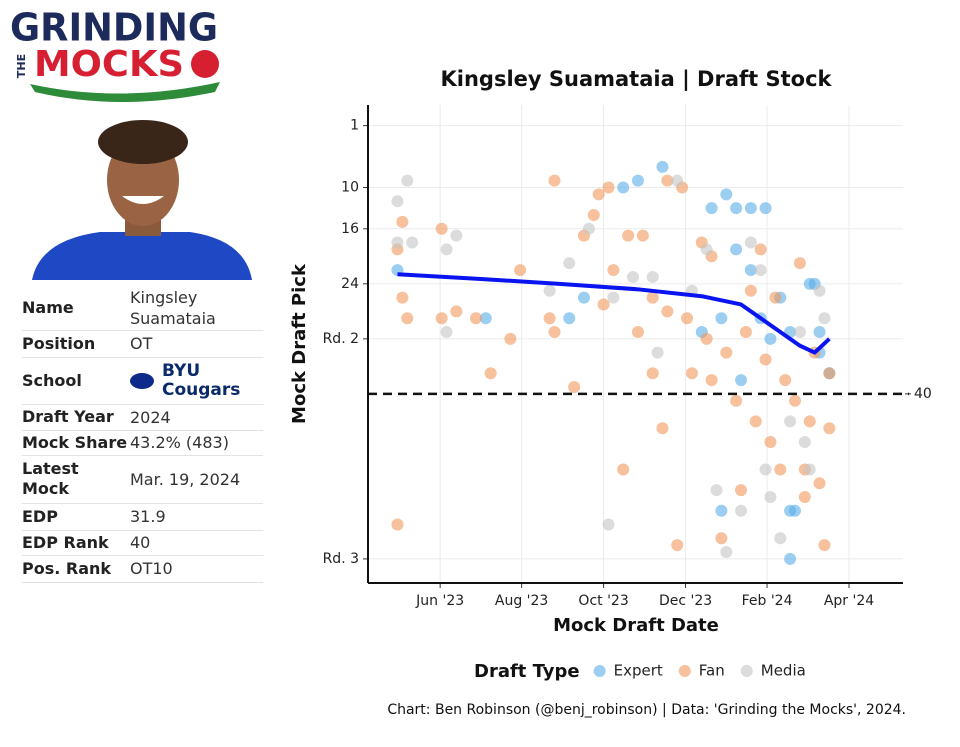  I want to click on photo-jersey, so click(142, 256).